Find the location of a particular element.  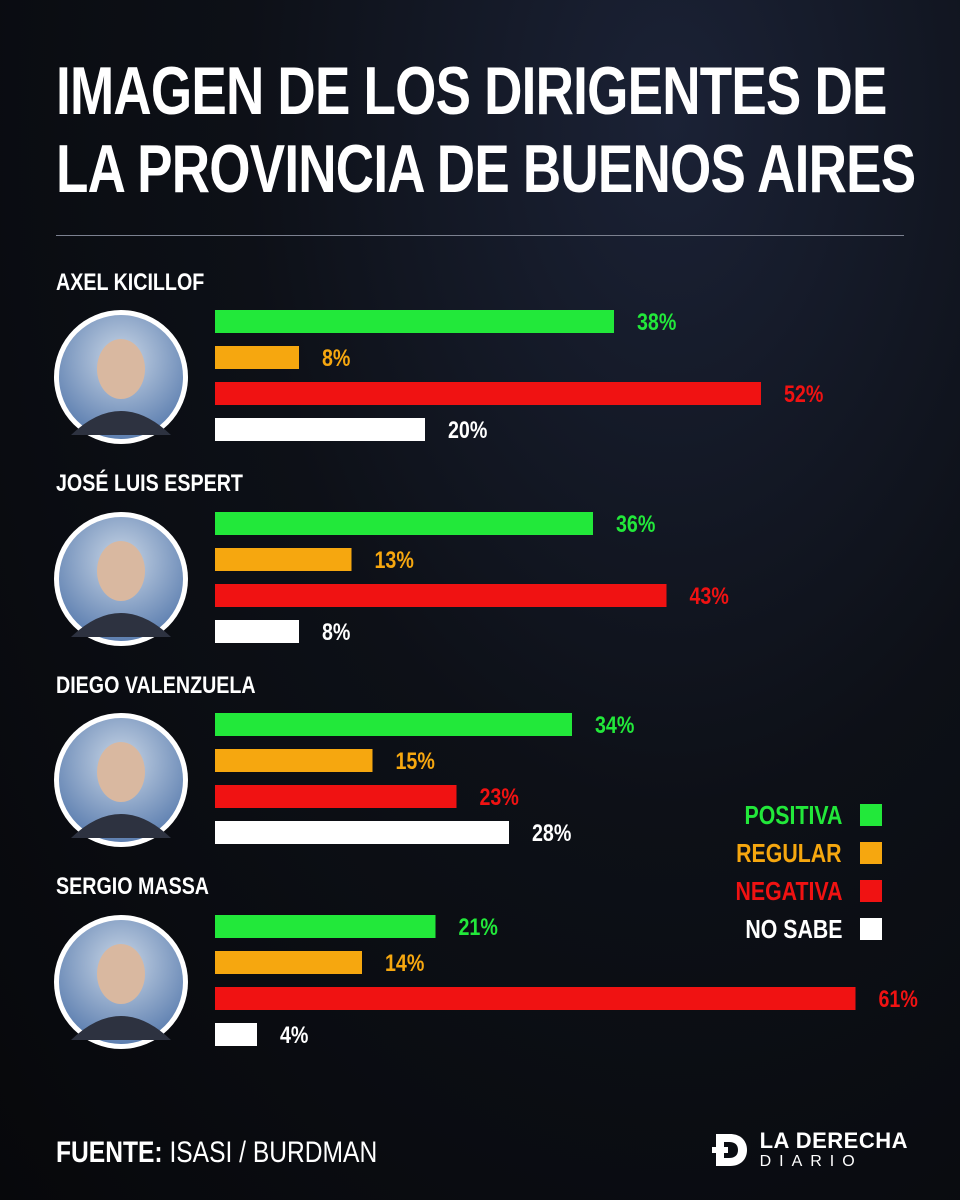

data-label-negativa: 23% is located at coordinates (499, 796).